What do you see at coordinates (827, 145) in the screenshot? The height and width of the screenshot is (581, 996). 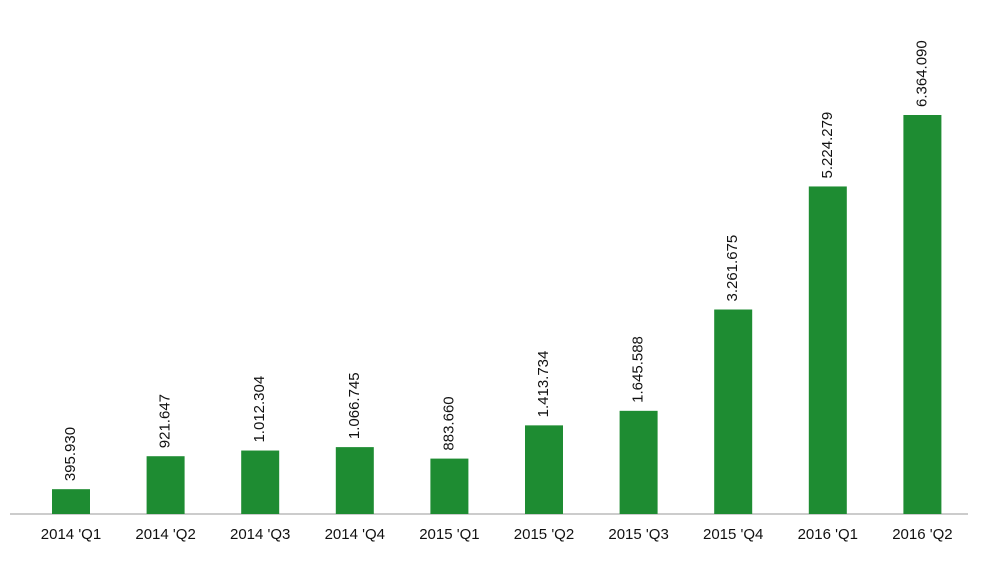 I see `data-label: 5.224.279` at bounding box center [827, 145].